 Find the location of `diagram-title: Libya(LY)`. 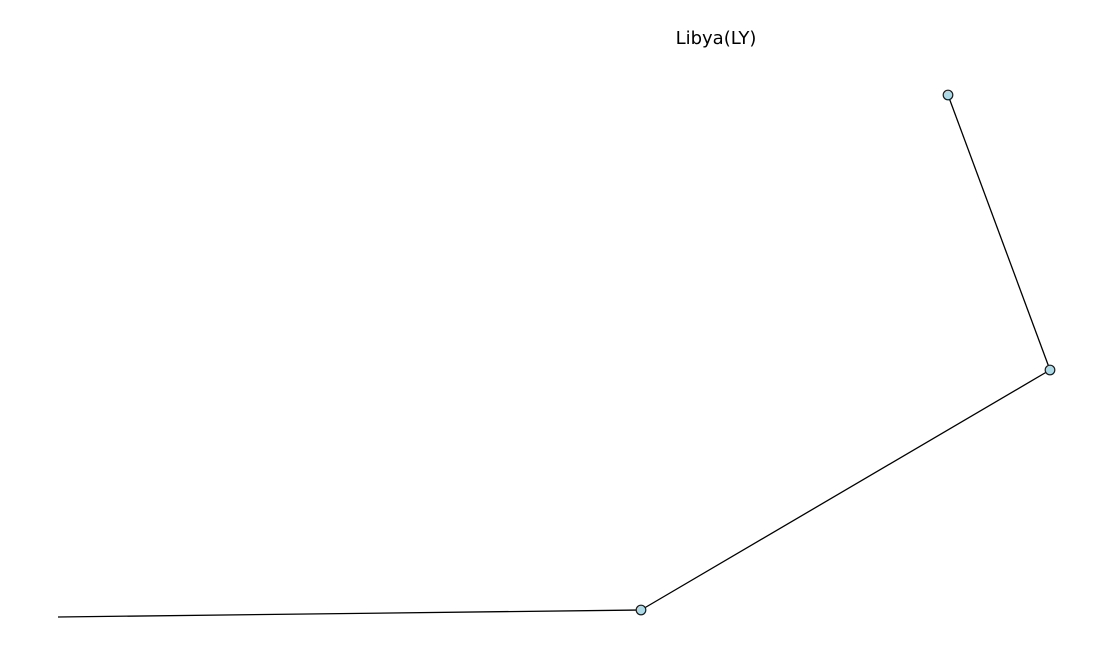

diagram-title: Libya(LY) is located at coordinates (716, 38).